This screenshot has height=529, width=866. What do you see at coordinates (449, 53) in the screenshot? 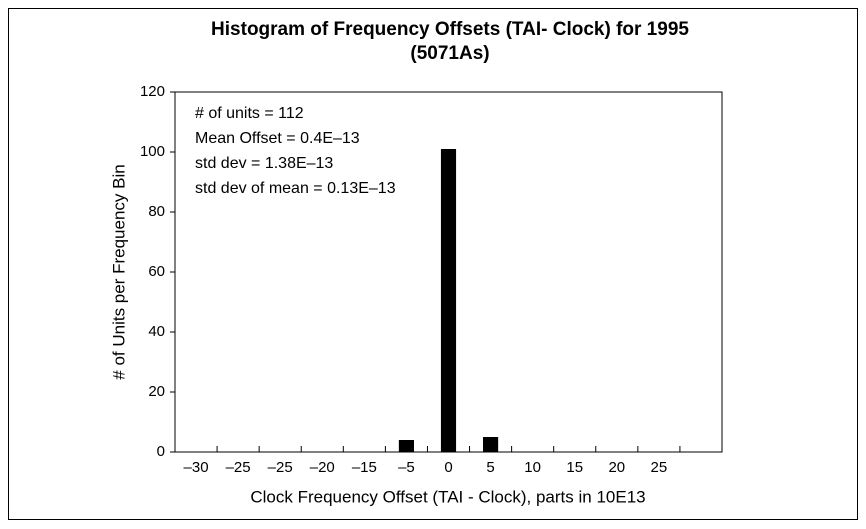
I see `chart-subtitle: (5071As)` at bounding box center [449, 53].